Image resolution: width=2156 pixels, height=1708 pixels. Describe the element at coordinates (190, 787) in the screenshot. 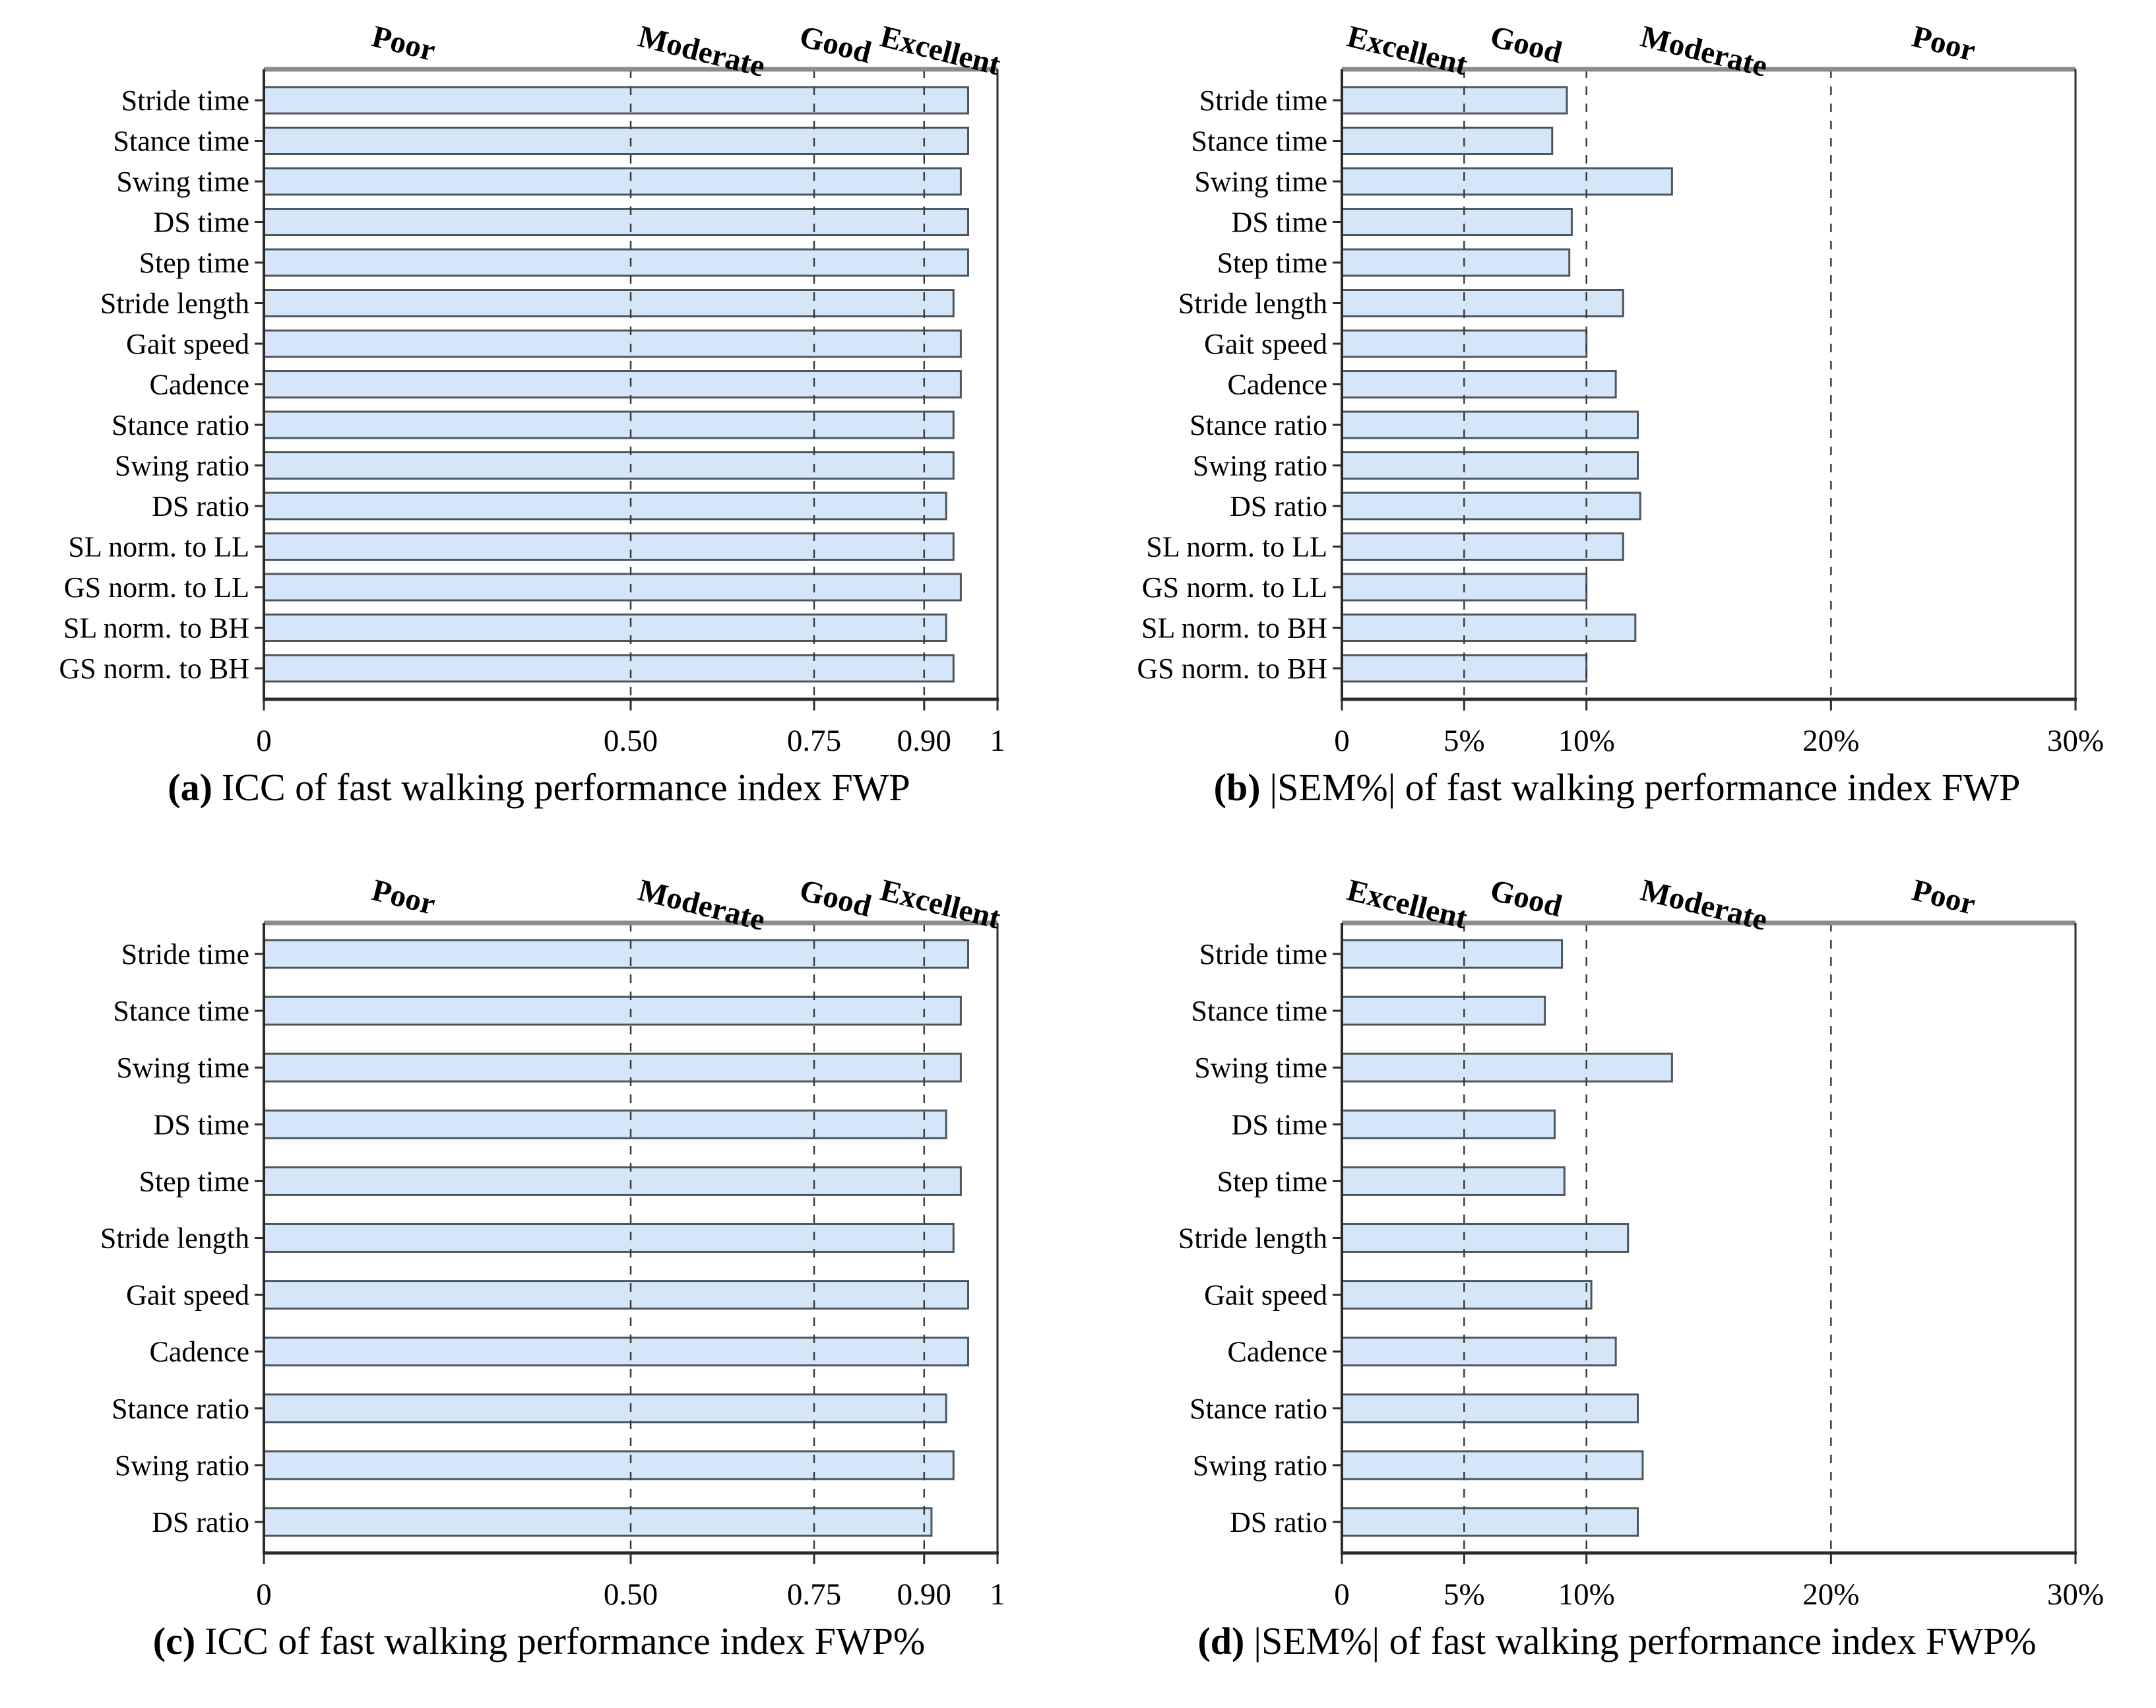

I see `caption-a-prefix: (a)` at that location.